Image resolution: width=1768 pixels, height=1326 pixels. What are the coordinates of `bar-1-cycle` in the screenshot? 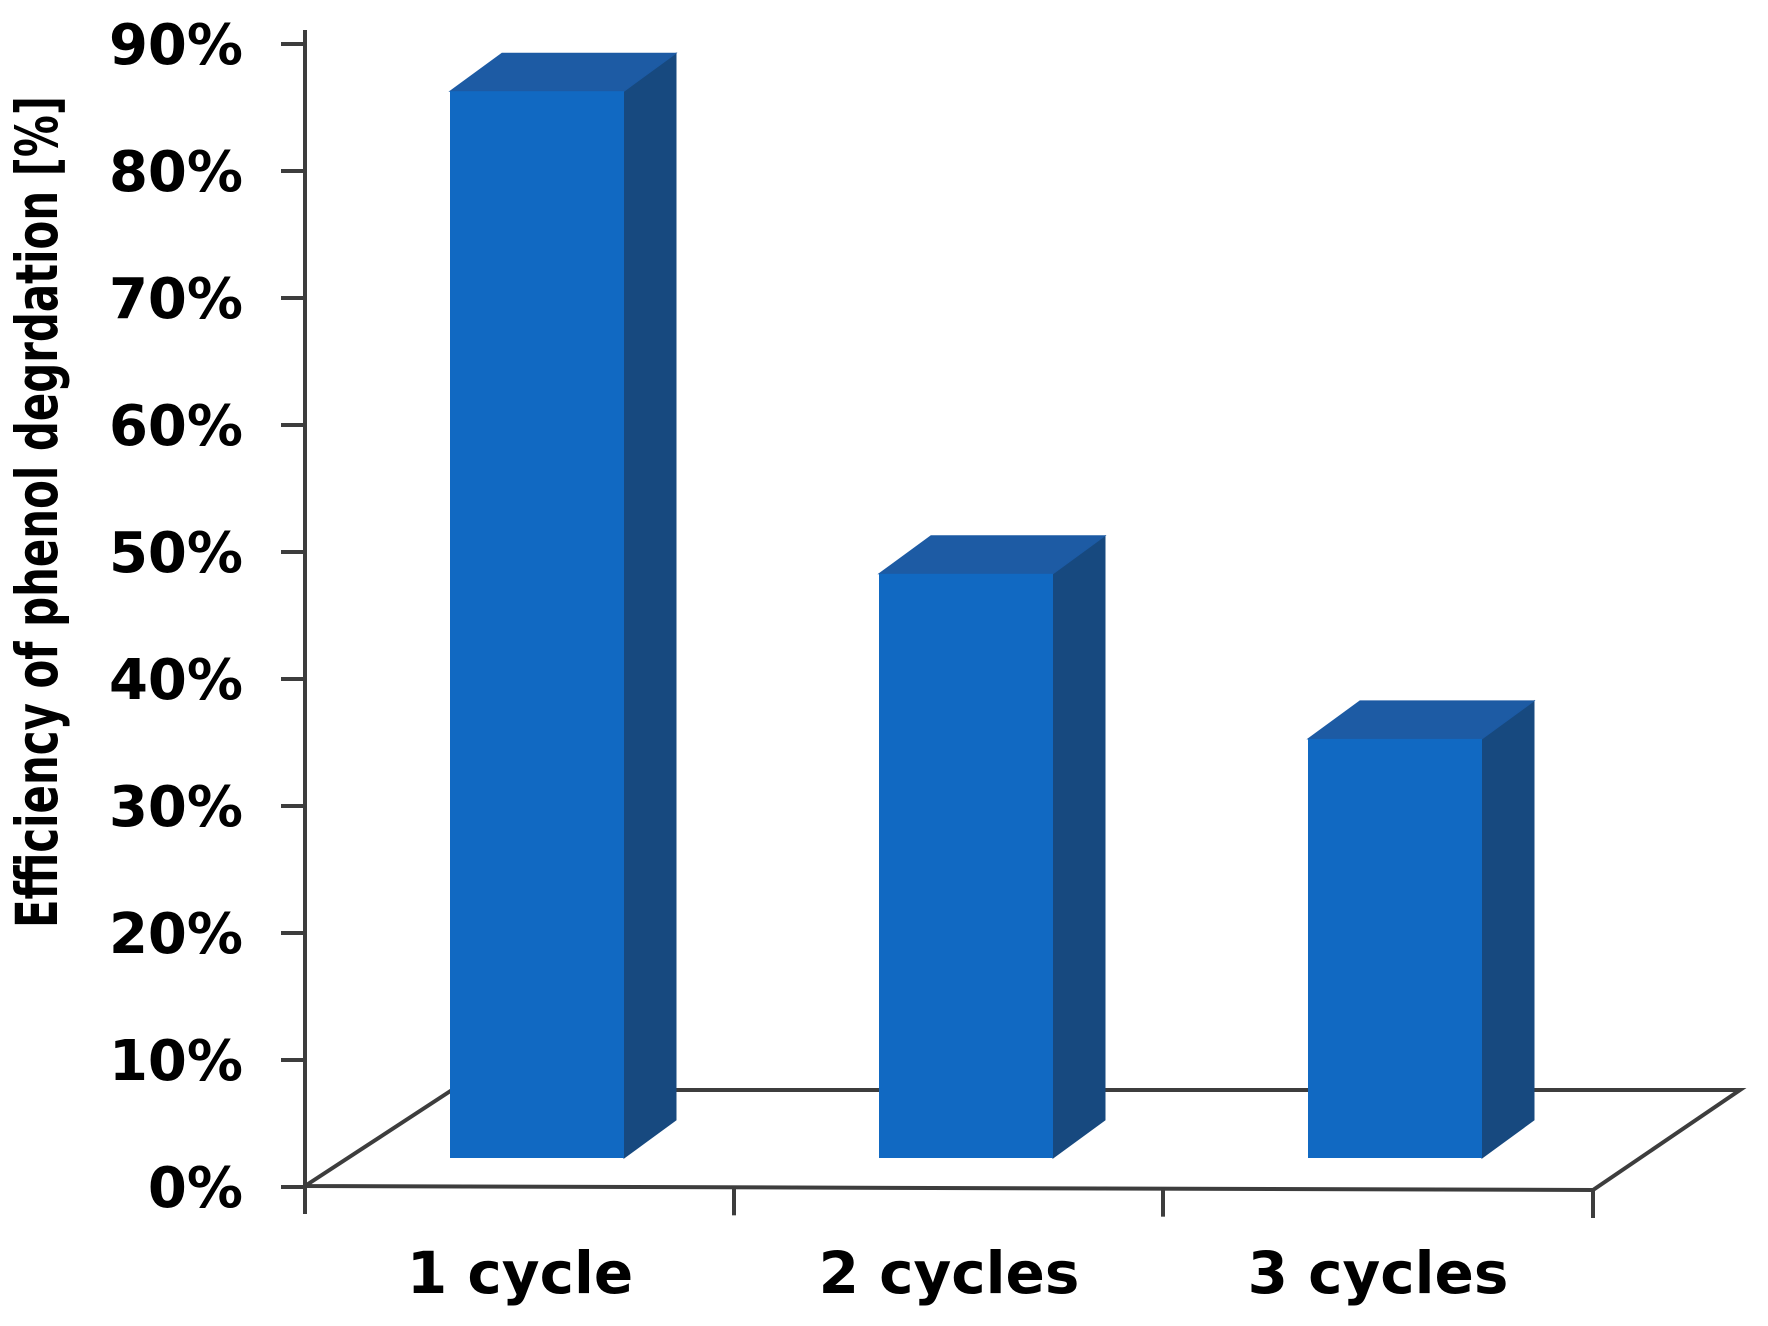 It's located at (563, 605).